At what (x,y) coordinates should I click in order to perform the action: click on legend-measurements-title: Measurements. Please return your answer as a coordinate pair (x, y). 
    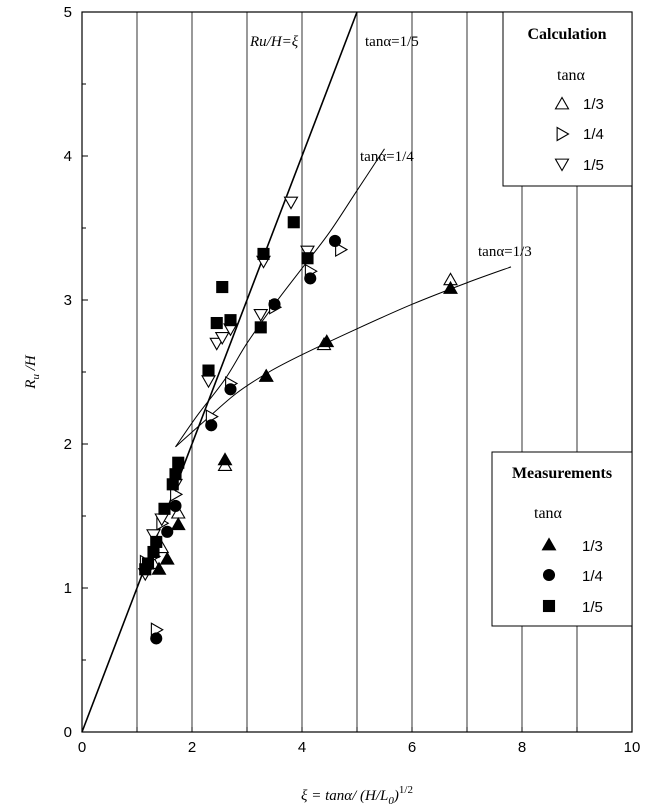
    Looking at the image, I should click on (562, 473).